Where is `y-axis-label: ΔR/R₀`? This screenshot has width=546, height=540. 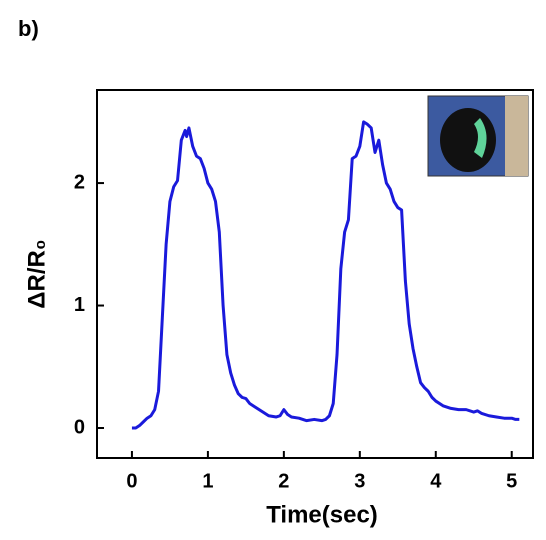 y-axis-label: ΔR/R₀ is located at coordinates (36, 273).